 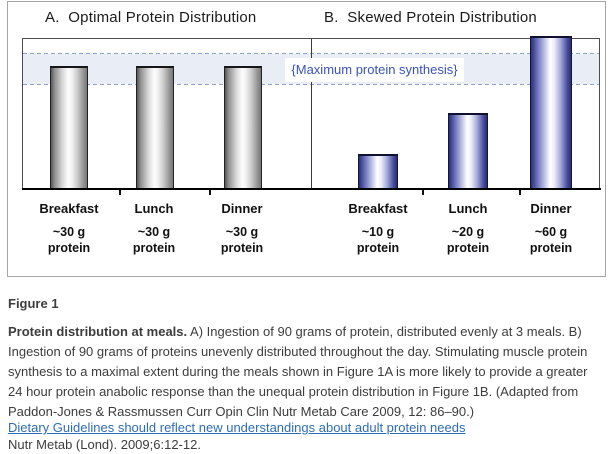 I want to click on meal-label-a-lunch: Lunch ~30 g protein, so click(x=154, y=228).